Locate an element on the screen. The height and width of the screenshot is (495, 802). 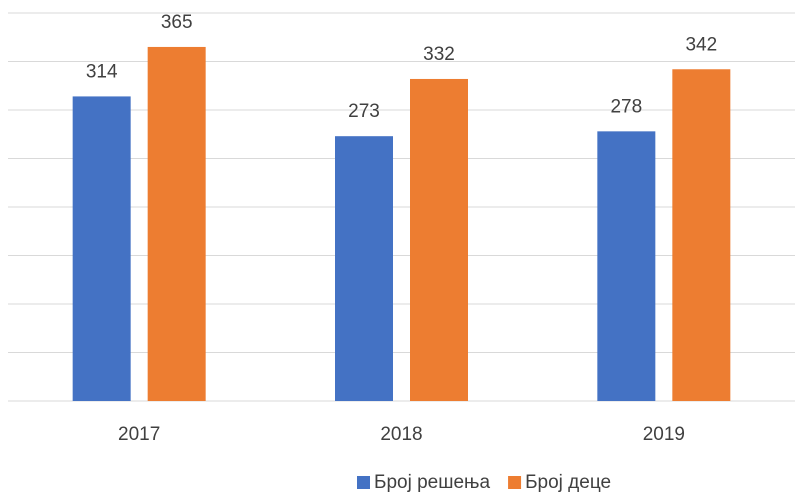
legend-label: Број деце is located at coordinates (568, 482).